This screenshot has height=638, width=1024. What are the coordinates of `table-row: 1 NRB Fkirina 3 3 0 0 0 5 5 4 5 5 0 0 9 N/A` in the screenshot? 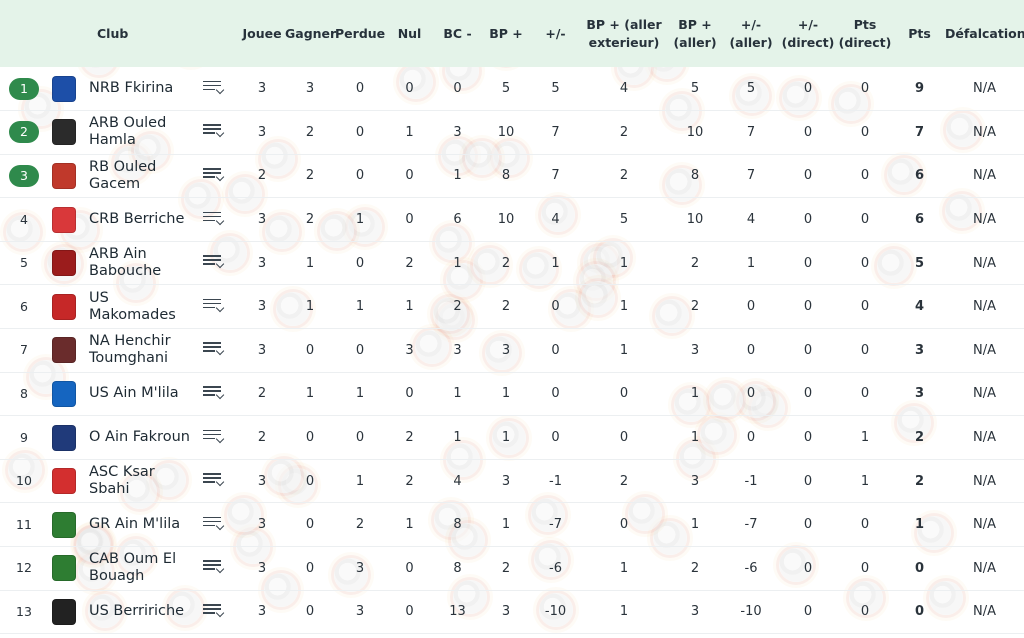 It's located at (512, 89).